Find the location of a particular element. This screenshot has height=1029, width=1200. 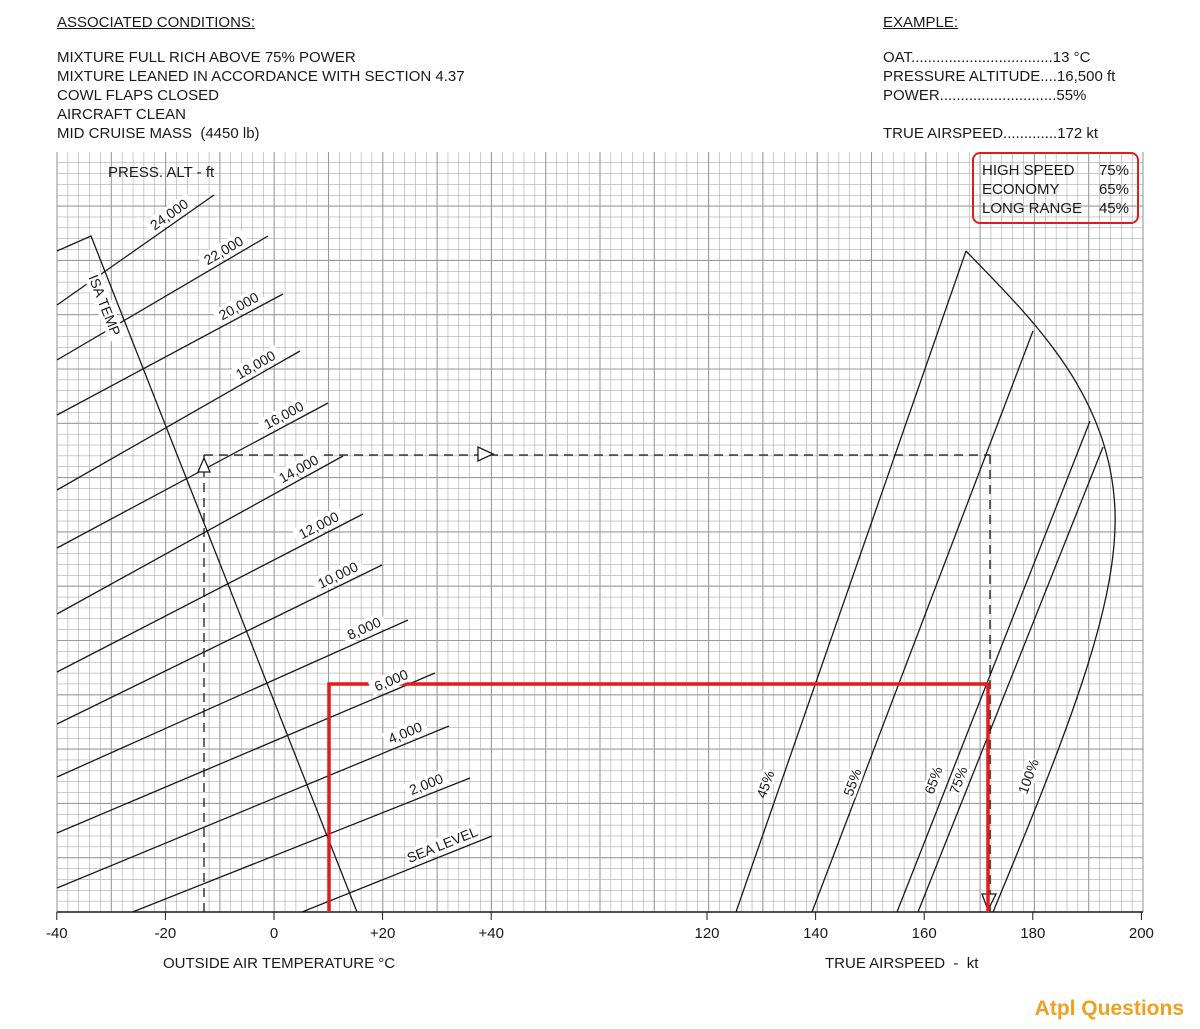

conditions-heading: ASSOCIATED CONDITIONS: is located at coordinates (156, 22).